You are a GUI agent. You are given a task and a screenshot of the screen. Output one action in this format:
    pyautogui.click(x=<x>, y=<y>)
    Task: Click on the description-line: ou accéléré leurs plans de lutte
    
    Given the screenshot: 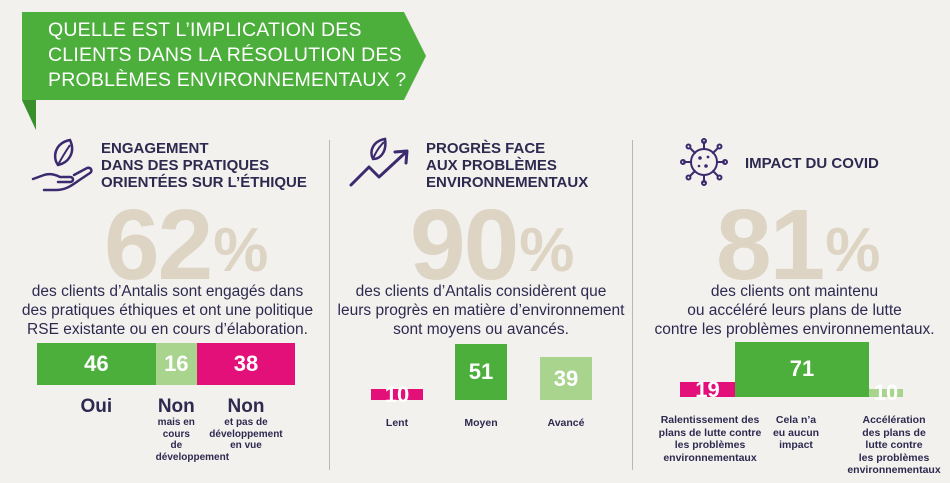 What is the action you would take?
    pyautogui.click(x=794, y=310)
    